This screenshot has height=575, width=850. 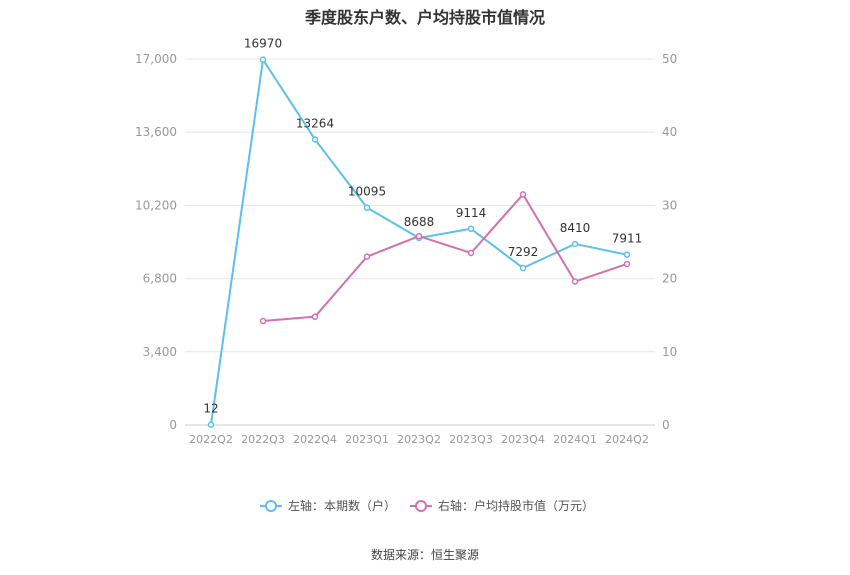 I want to click on x-tick-label: 2024Q1, so click(x=575, y=439).